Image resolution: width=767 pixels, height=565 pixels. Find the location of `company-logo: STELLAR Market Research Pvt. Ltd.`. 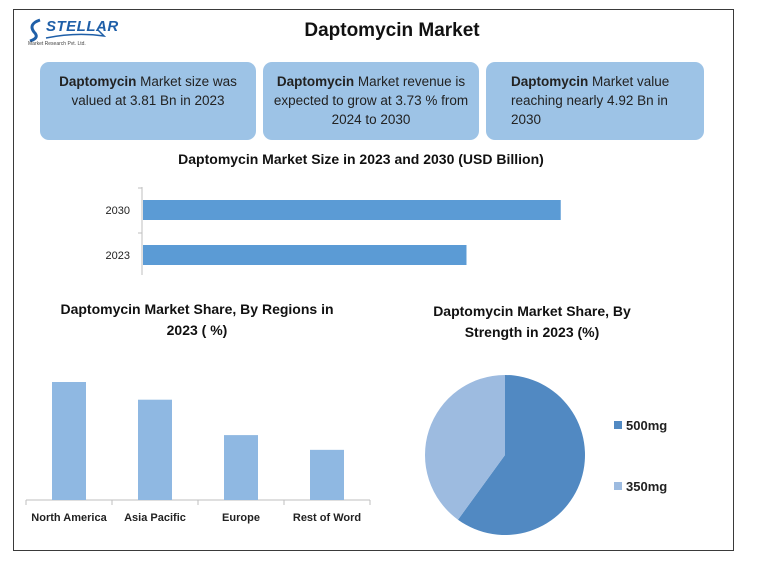

company-logo: STELLAR Market Research Pvt. Ltd. is located at coordinates (72, 34).